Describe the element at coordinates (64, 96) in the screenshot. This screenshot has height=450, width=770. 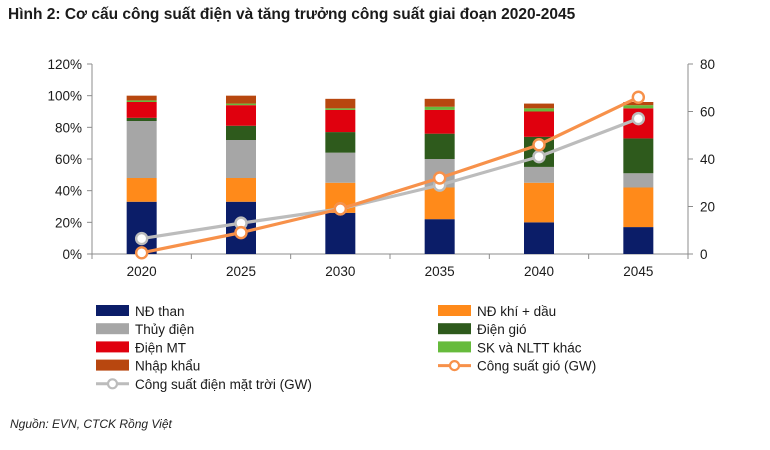
I see `y-left-tick-label: 100%` at that location.